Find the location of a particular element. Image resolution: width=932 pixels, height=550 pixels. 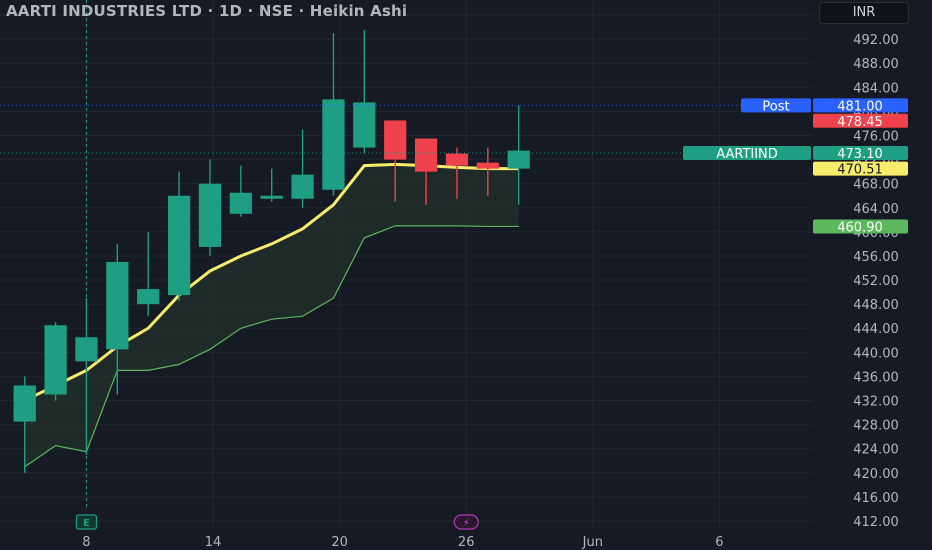

event-markers: E ⚡ is located at coordinates (277, 522).